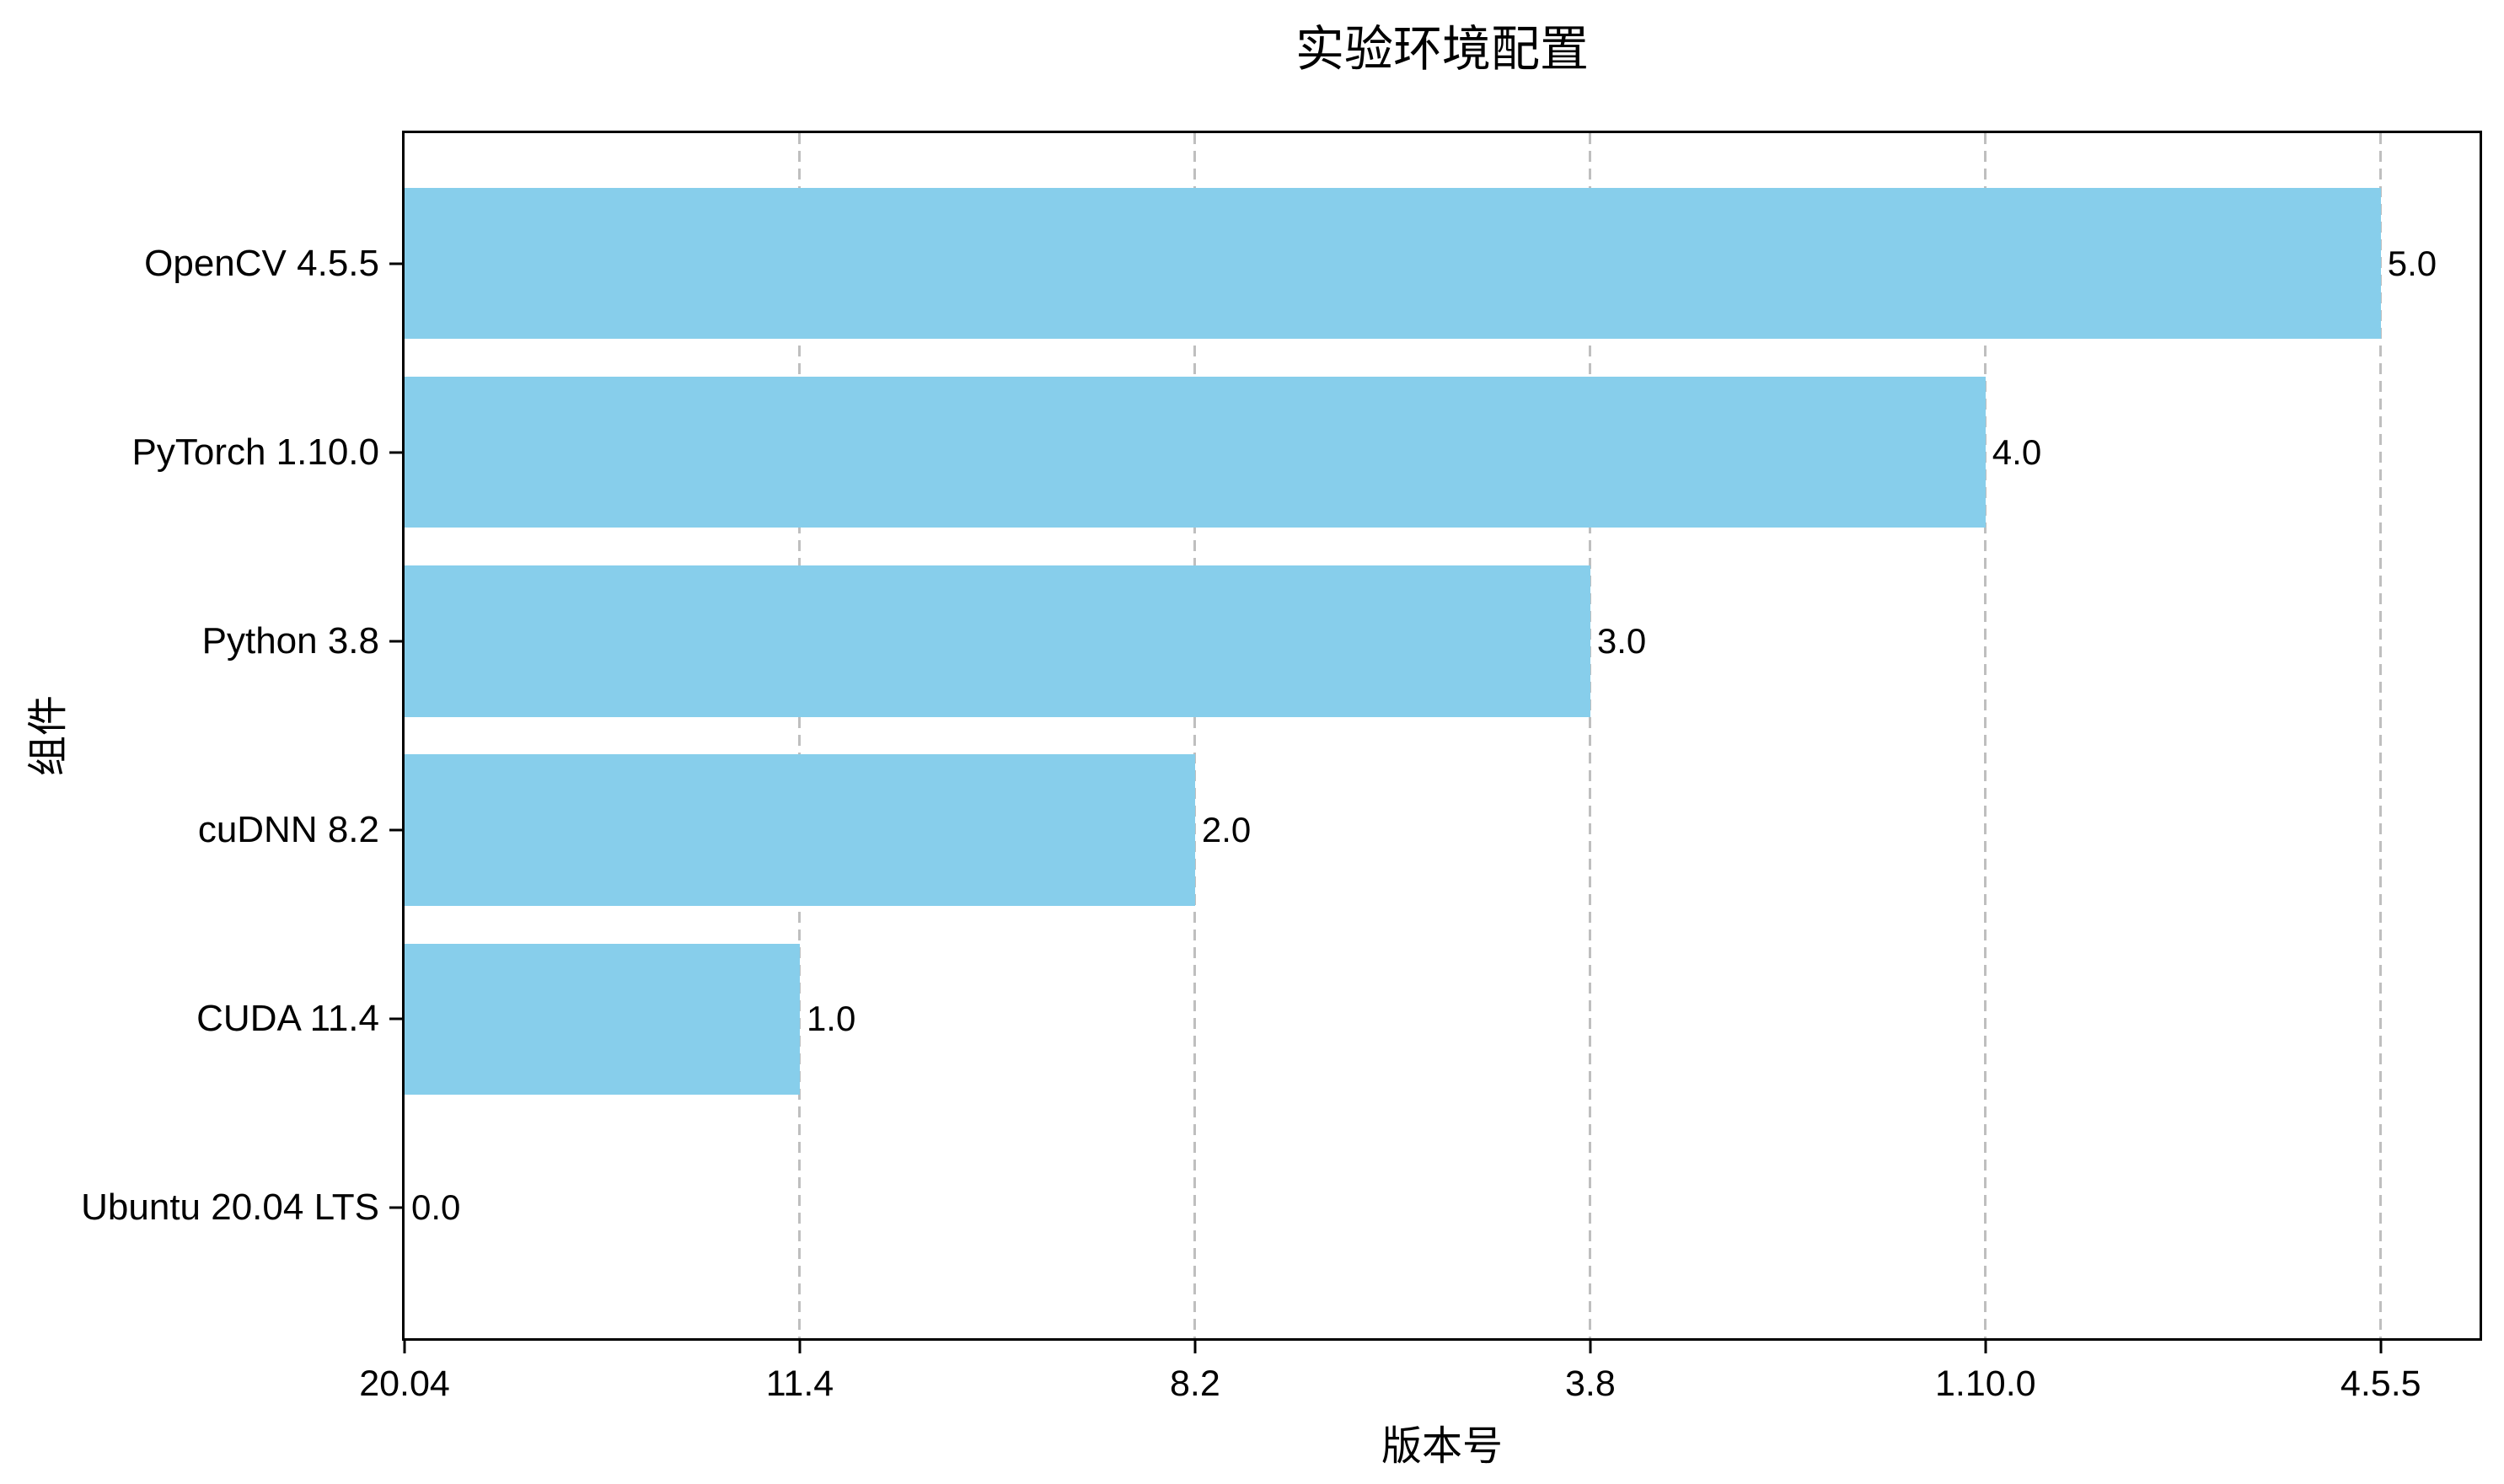 This screenshot has height=1484, width=2504. Describe the element at coordinates (1227, 830) in the screenshot. I see `bar-value-label: 2.0` at that location.